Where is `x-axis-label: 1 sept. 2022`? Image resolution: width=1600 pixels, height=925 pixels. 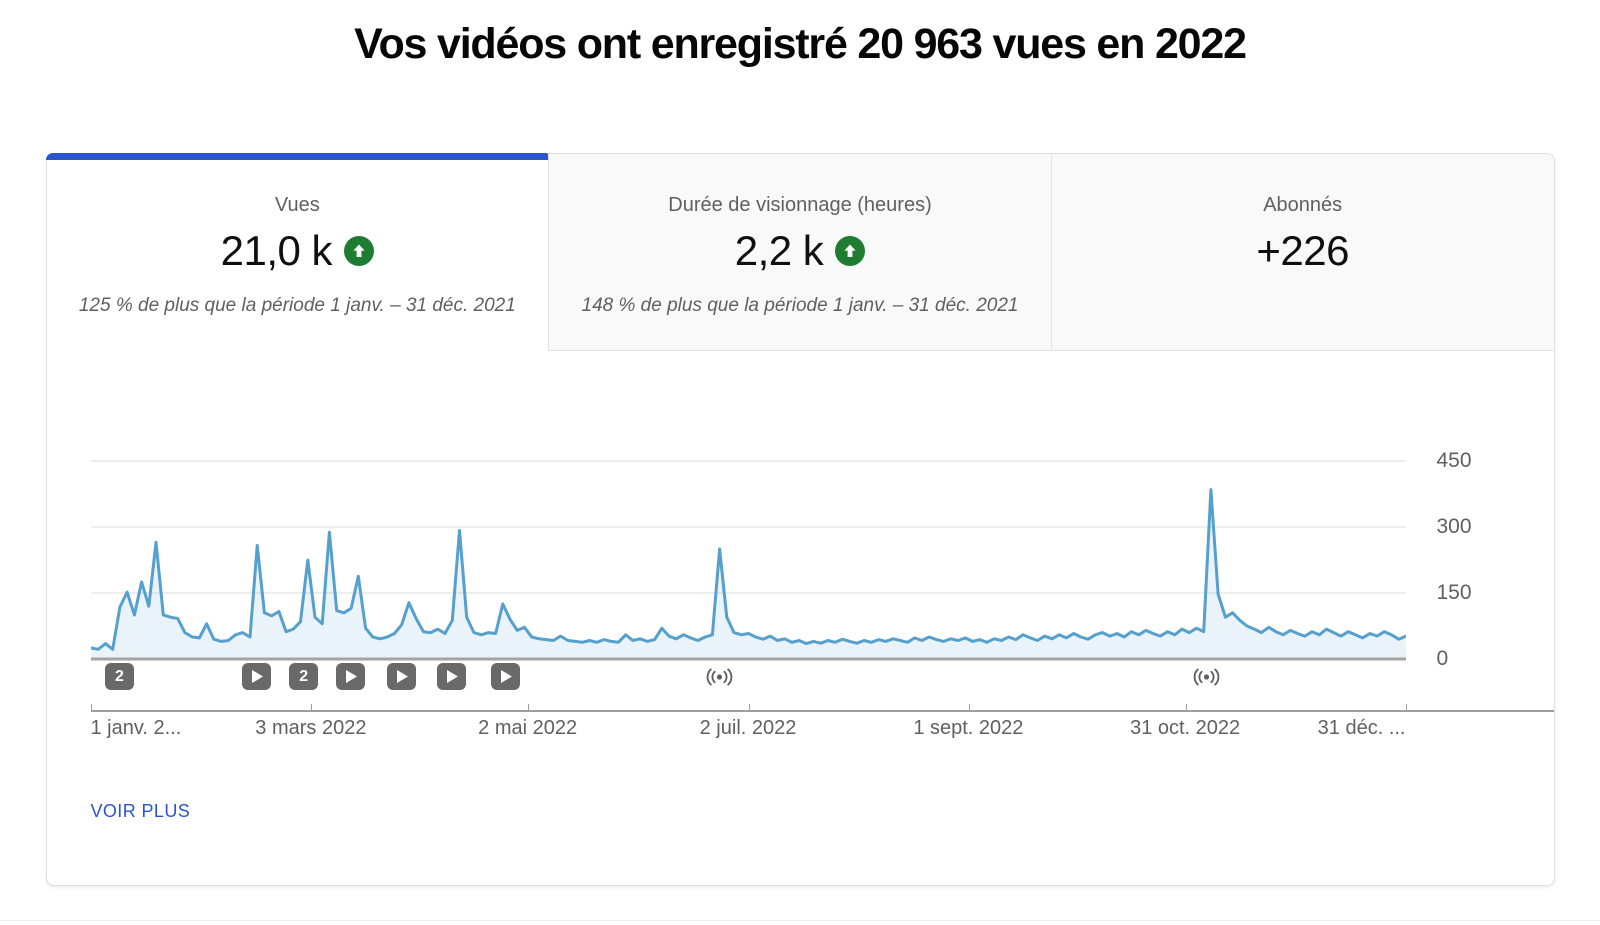
x-axis-label: 1 sept. 2022 is located at coordinates (968, 728).